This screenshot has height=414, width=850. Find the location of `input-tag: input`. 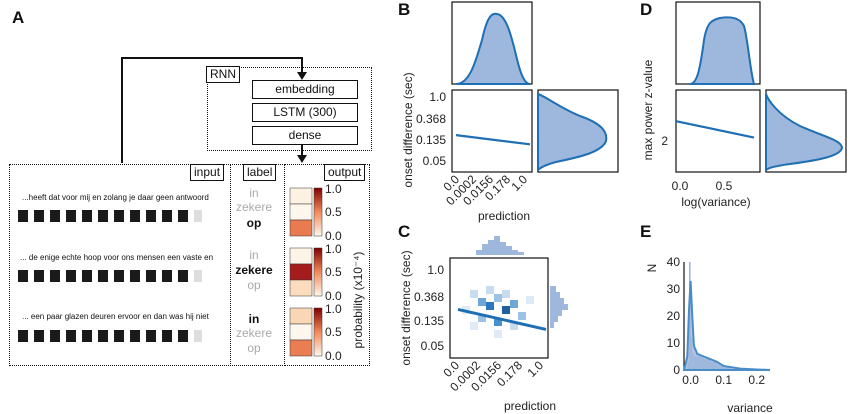

input-tag: input is located at coordinates (207, 172).